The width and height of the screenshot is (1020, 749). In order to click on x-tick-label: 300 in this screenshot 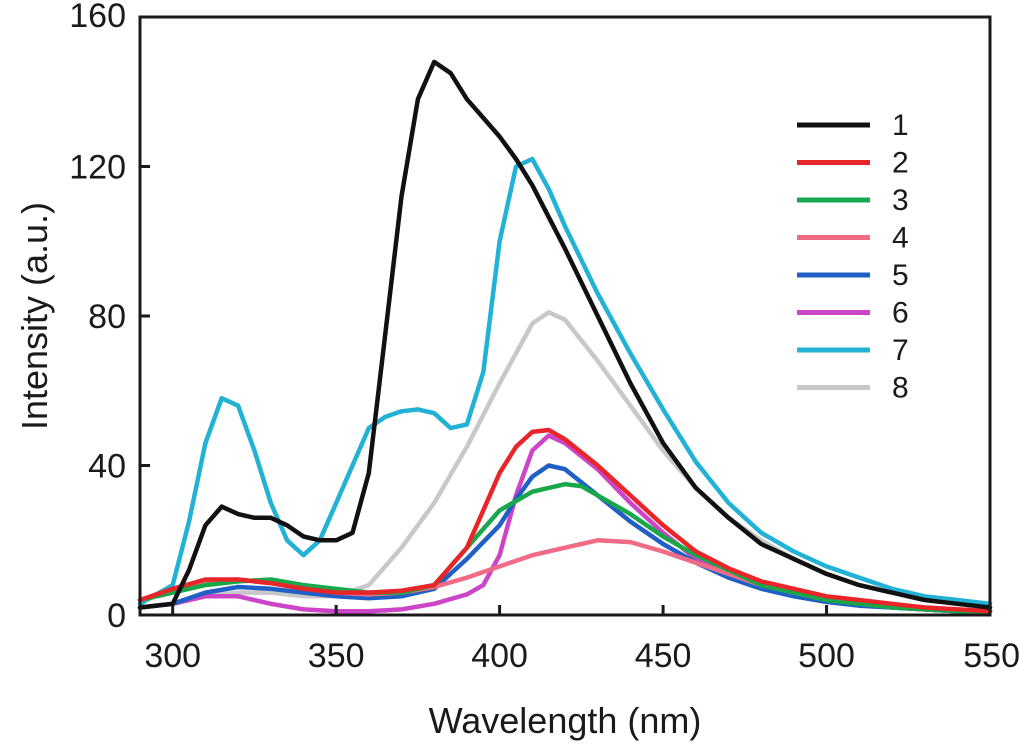, I will do `click(172, 656)`.